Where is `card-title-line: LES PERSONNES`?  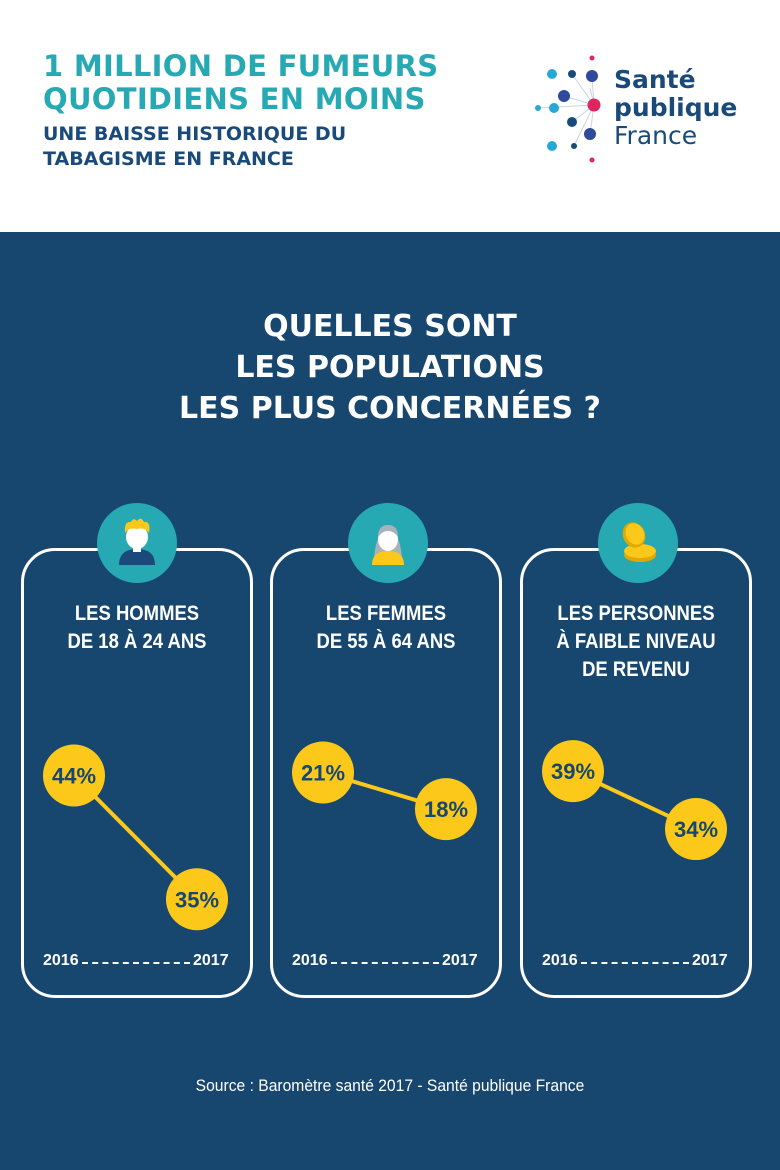 card-title-line: LES PERSONNES is located at coordinates (636, 613).